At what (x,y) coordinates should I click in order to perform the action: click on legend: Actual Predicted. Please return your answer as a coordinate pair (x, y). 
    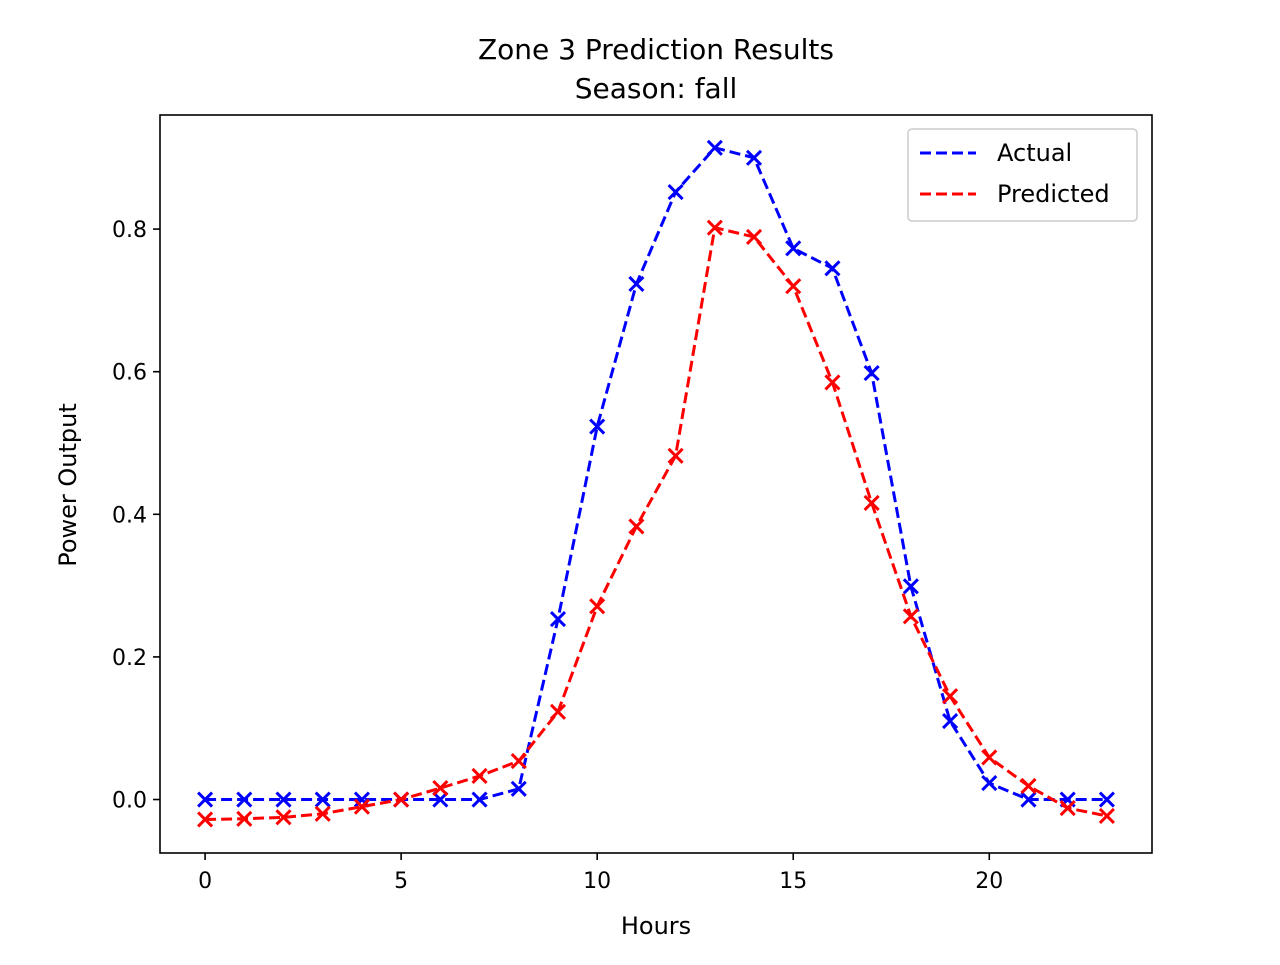
    Looking at the image, I should click on (1022, 175).